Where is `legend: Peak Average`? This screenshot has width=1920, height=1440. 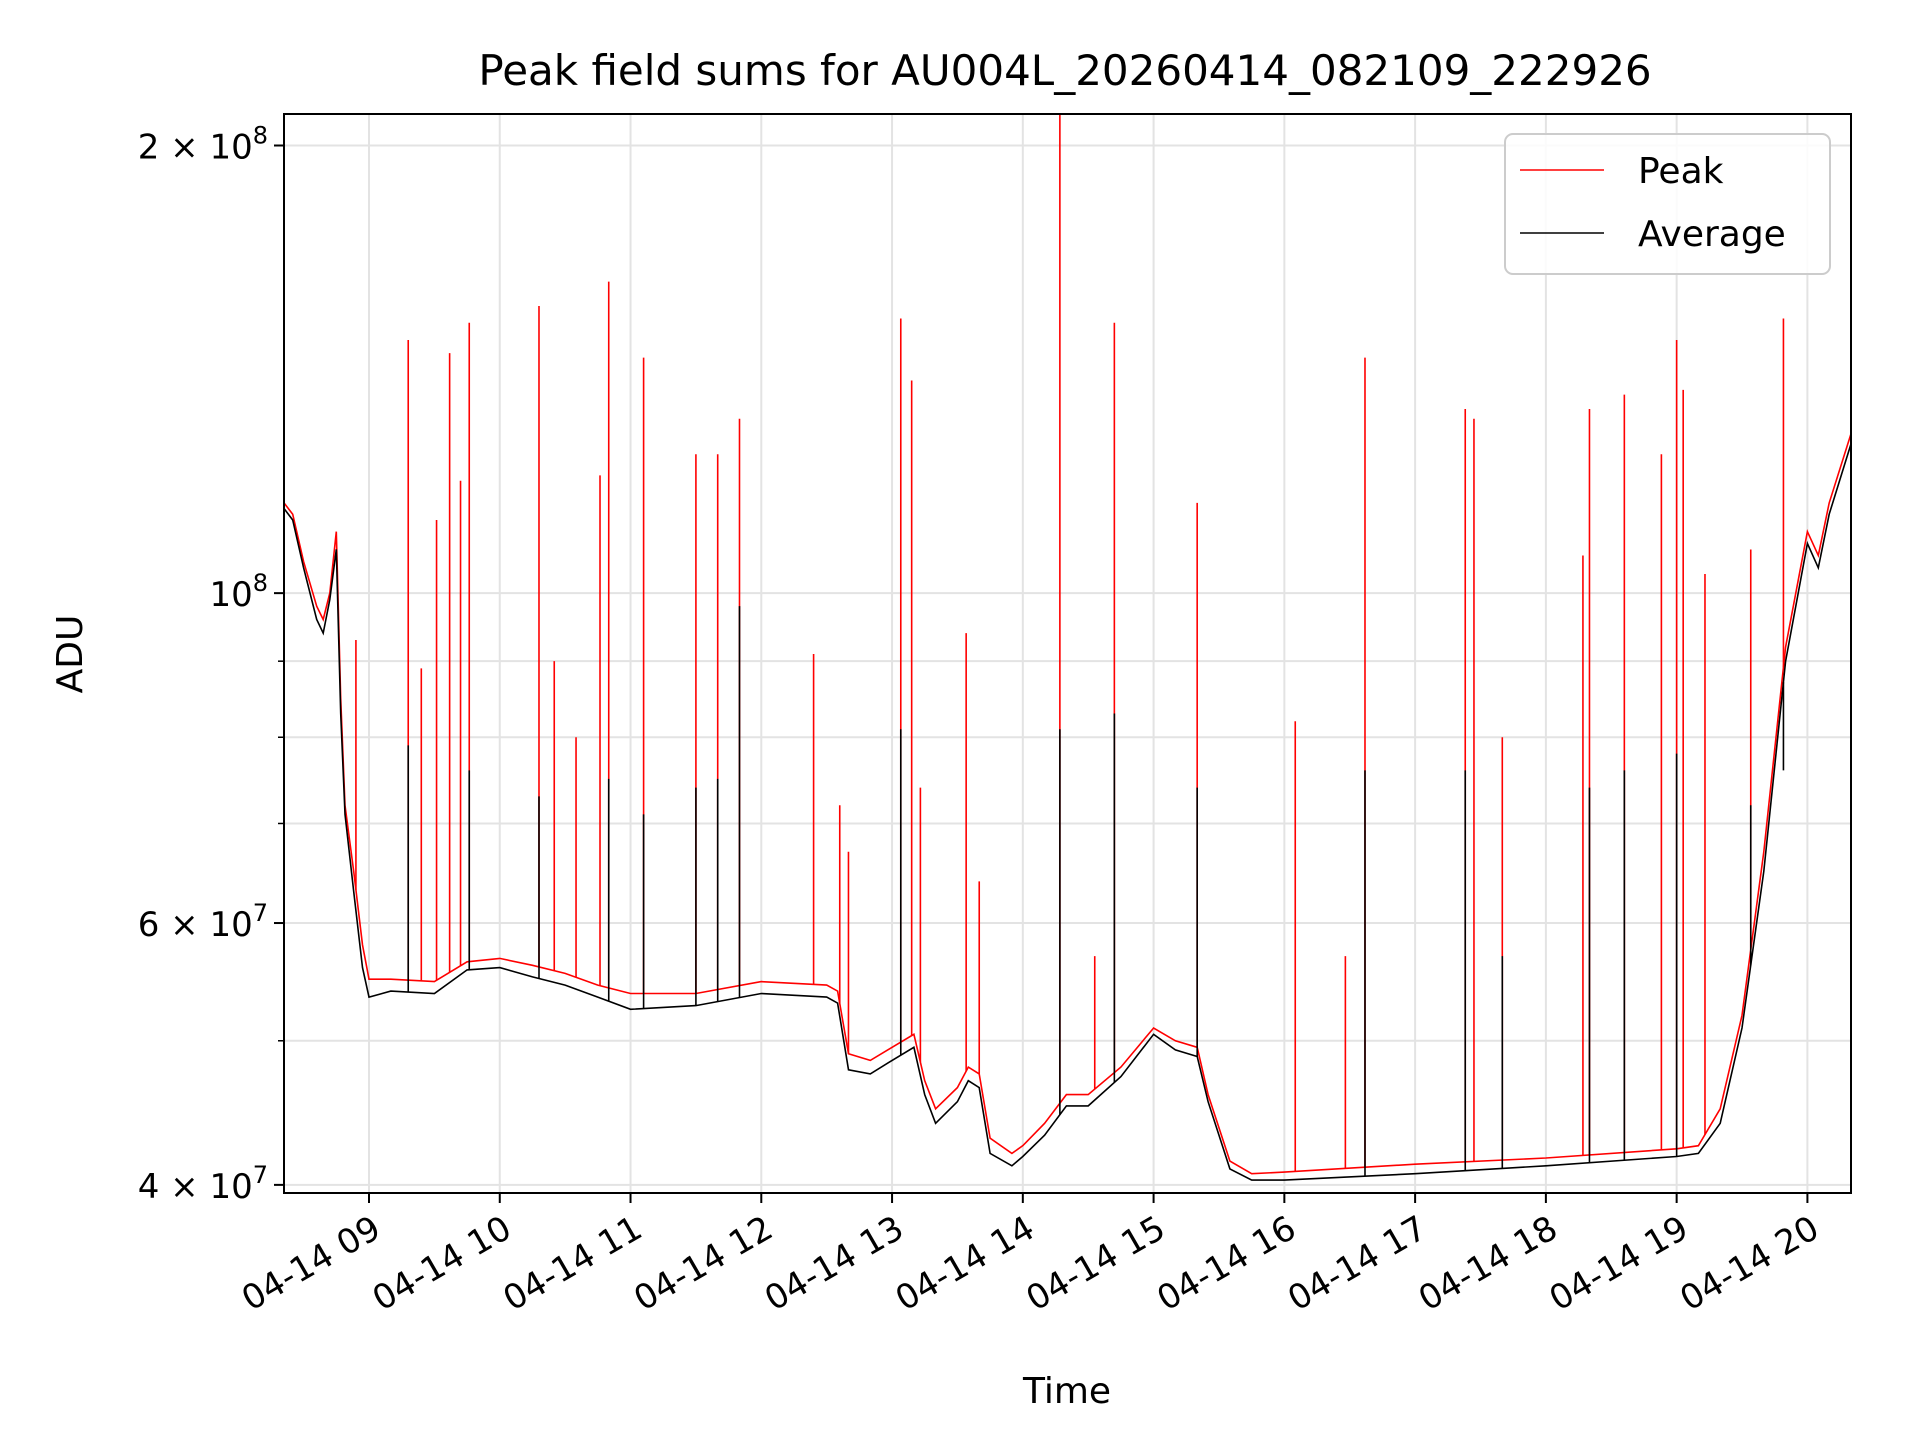
legend: Peak Average is located at coordinates (1667, 204).